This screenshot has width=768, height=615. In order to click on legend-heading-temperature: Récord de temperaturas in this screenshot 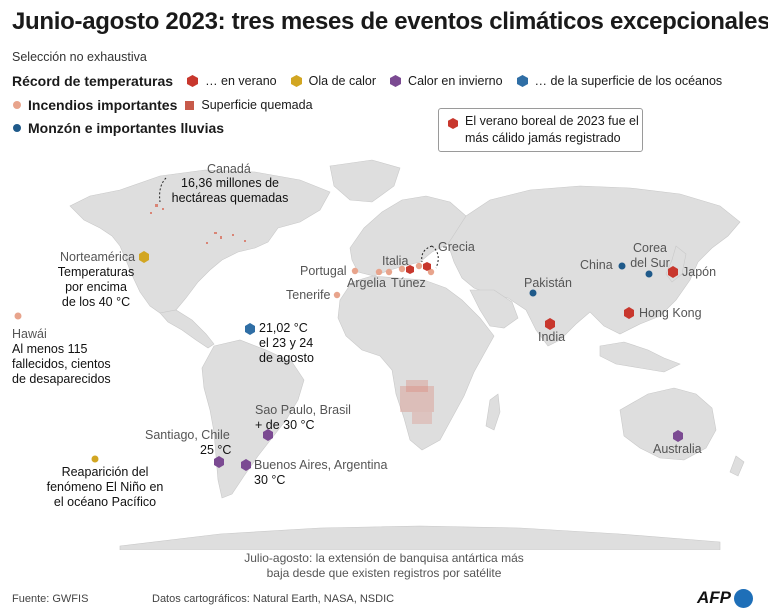, I will do `click(93, 81)`.